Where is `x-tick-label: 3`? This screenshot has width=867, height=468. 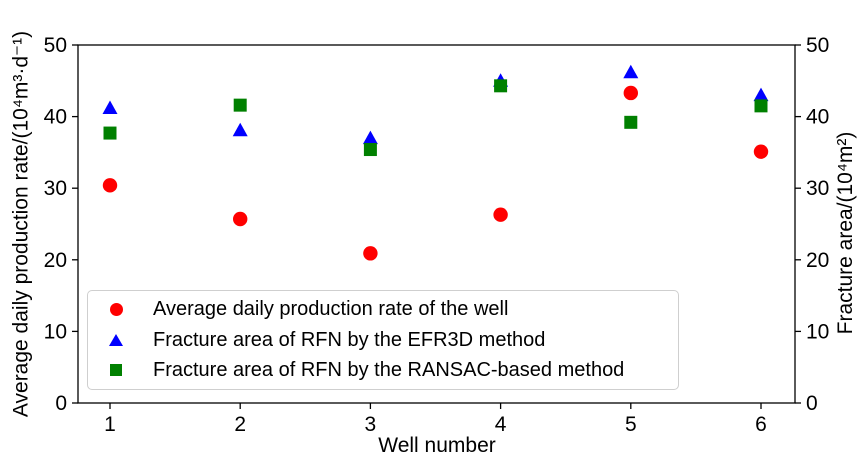
x-tick-label: 3 is located at coordinates (371, 424).